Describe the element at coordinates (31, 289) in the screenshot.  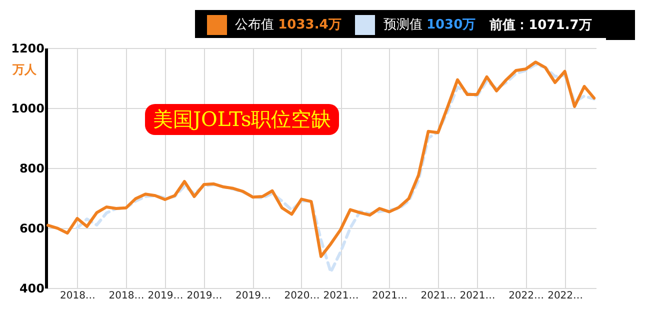
I see `y-tick-label: 400` at that location.